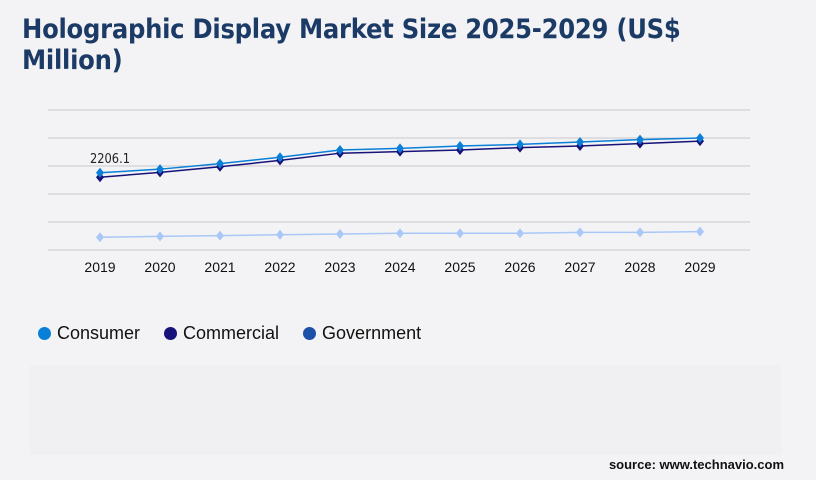 The image size is (816, 480). Describe the element at coordinates (399, 267) in the screenshot. I see `x-tick-label: 2024` at that location.